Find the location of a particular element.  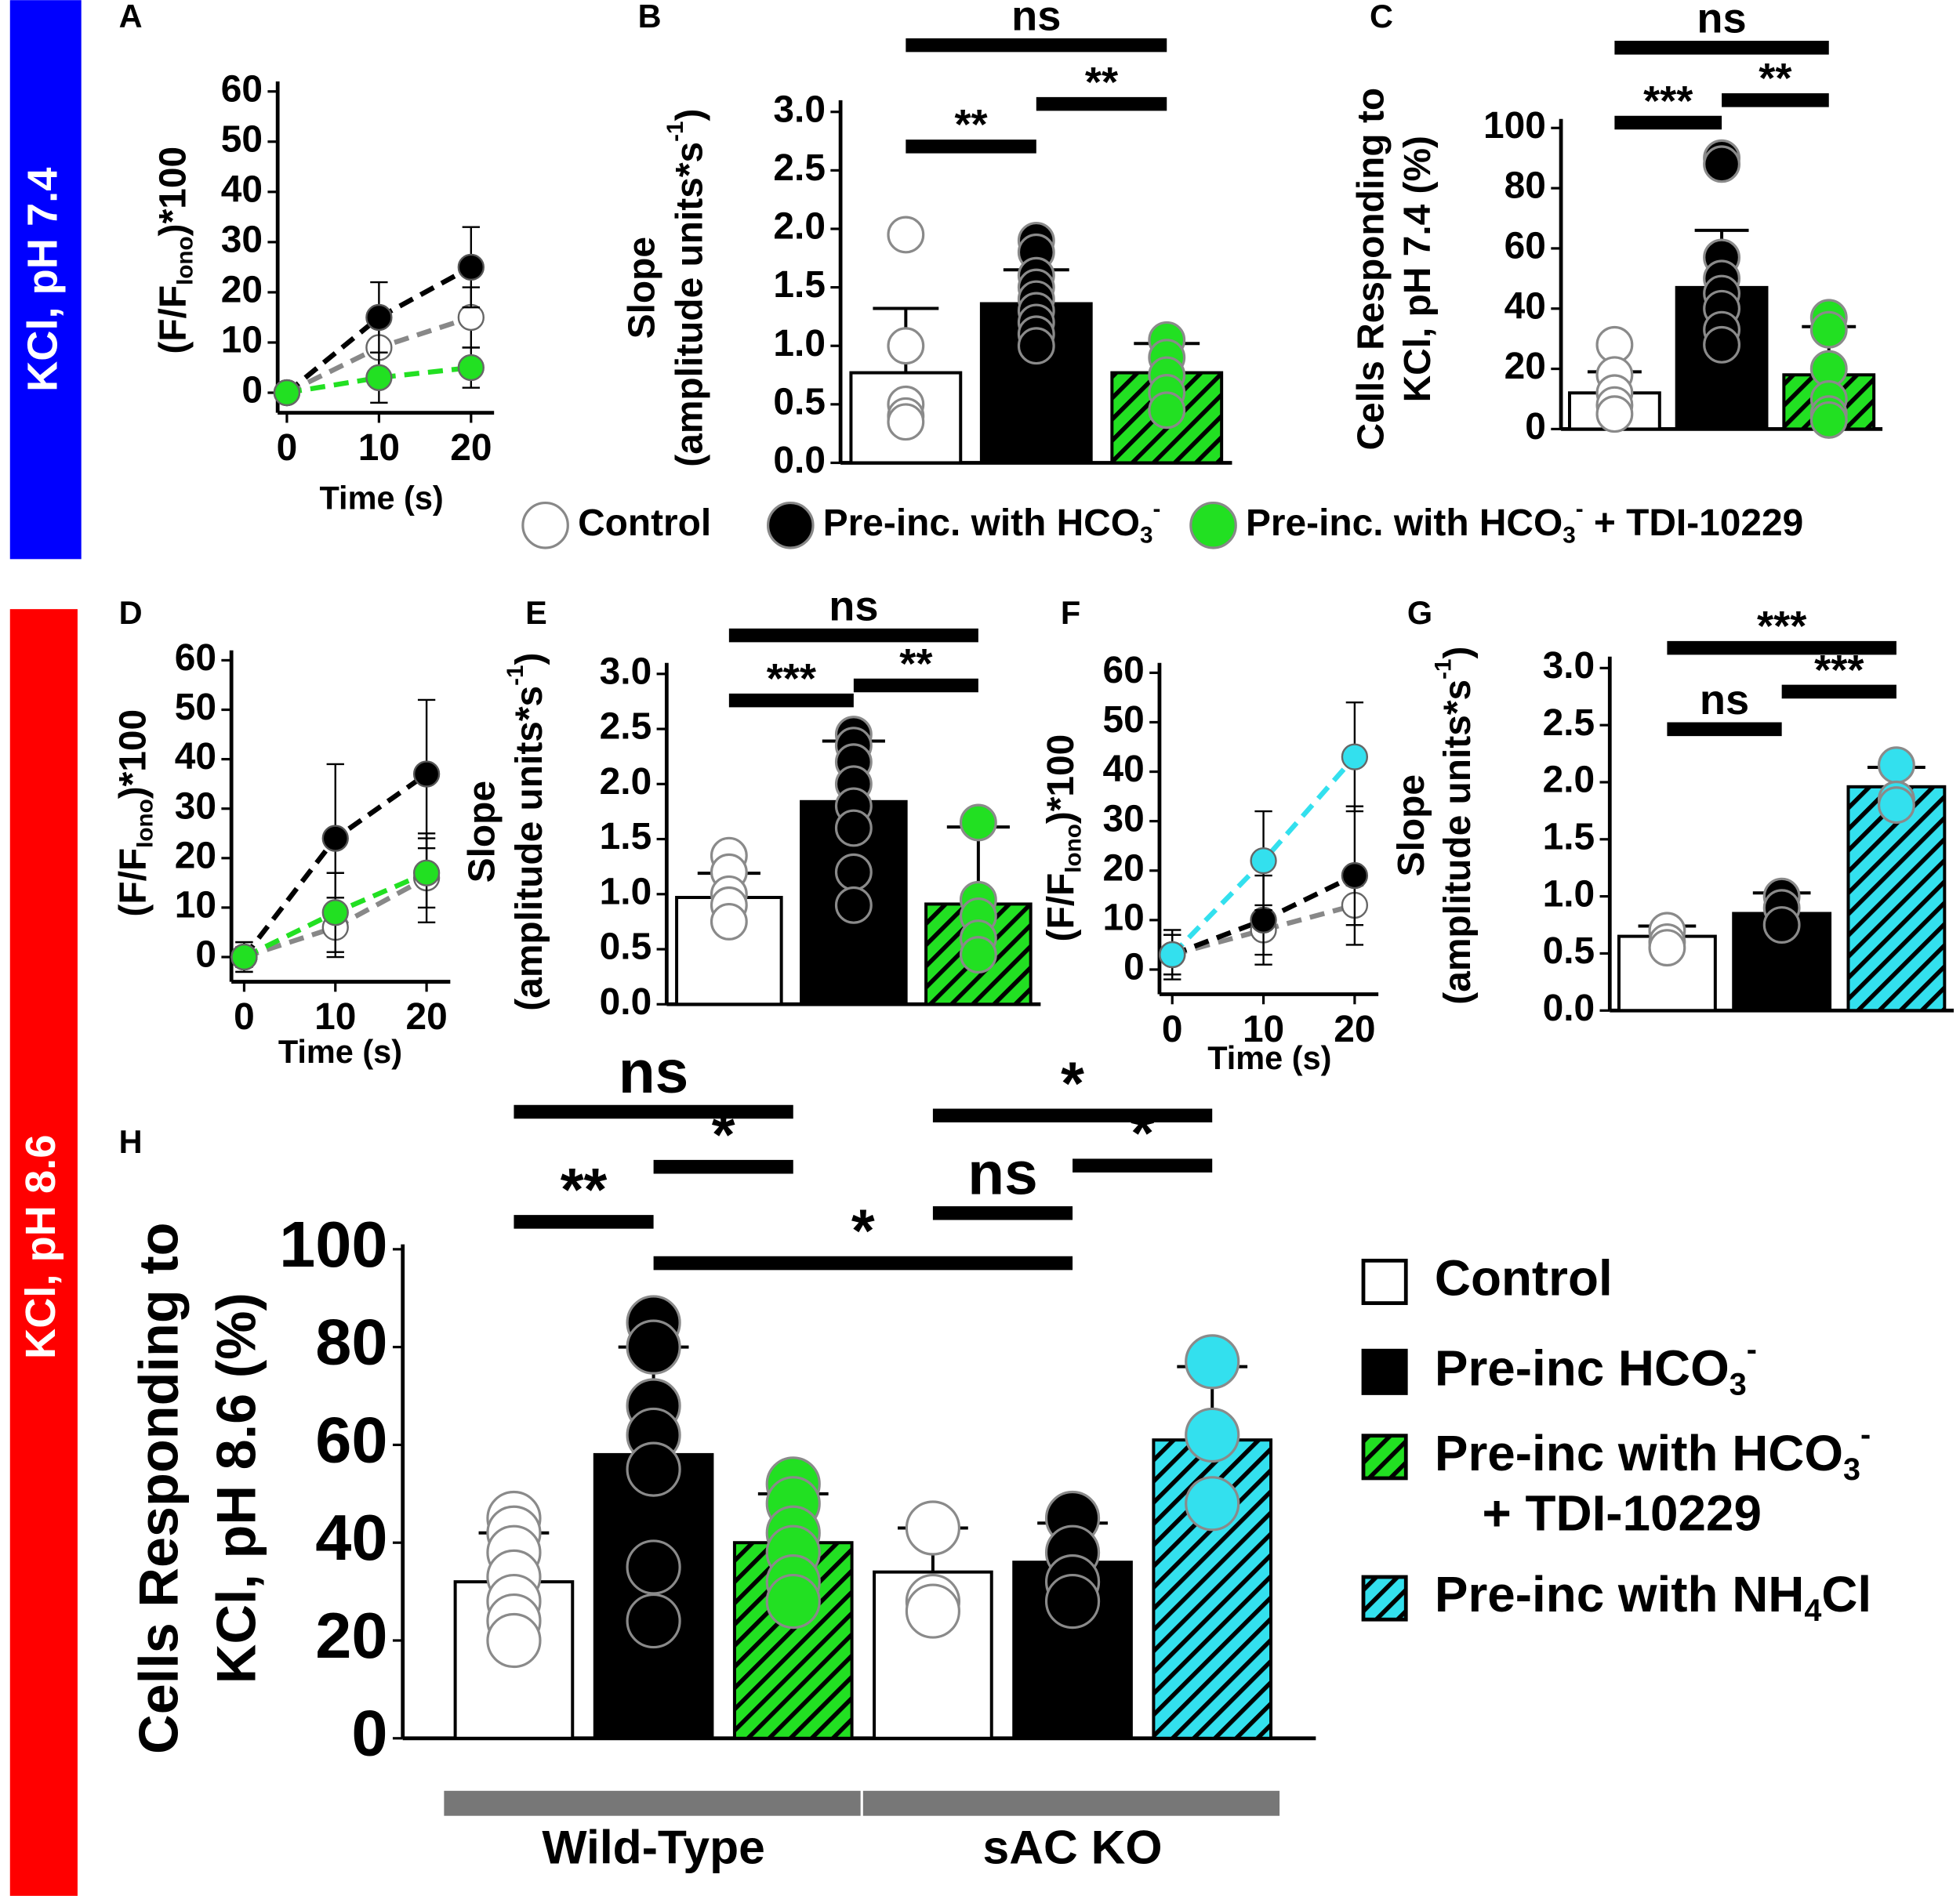

legend-label: Pre-inc HCO3- is located at coordinates (1596, 1367).